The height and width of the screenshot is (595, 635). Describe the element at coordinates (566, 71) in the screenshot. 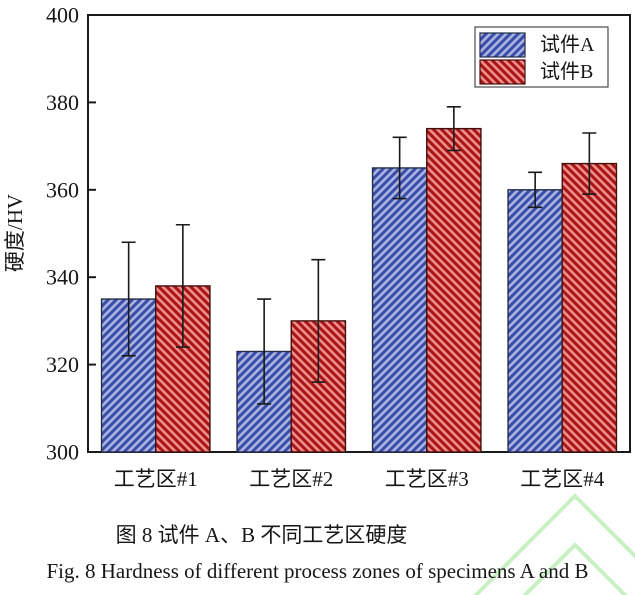

I see `legend-label-2: 试件B` at that location.